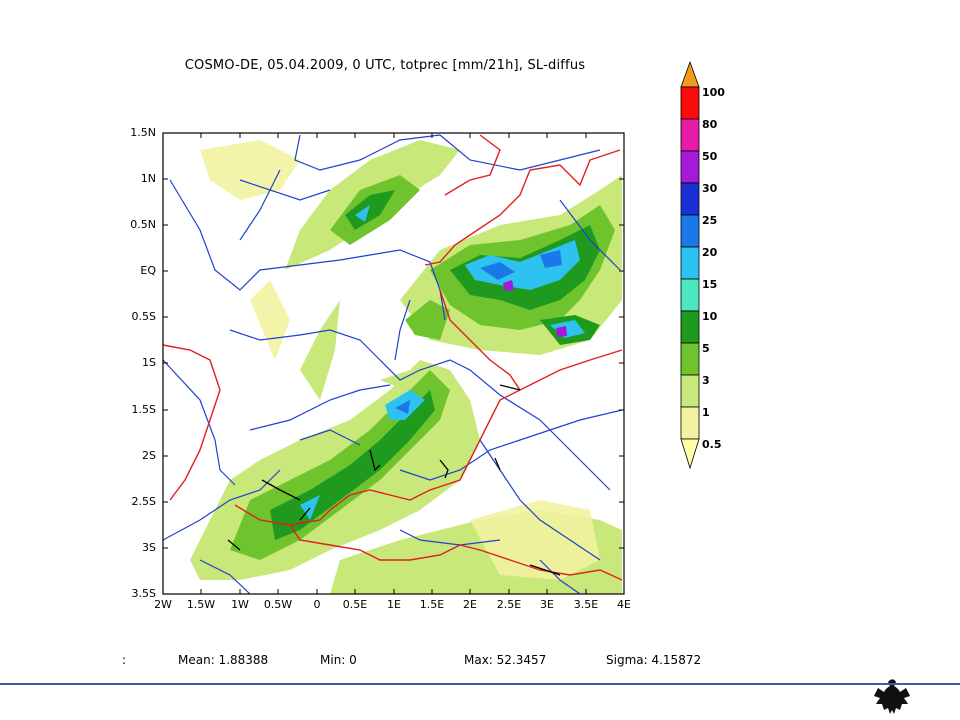 Image resolution: width=960 pixels, height=720 pixels. Describe the element at coordinates (143, 501) in the screenshot. I see `y-tick-label: 2.5S` at that location.